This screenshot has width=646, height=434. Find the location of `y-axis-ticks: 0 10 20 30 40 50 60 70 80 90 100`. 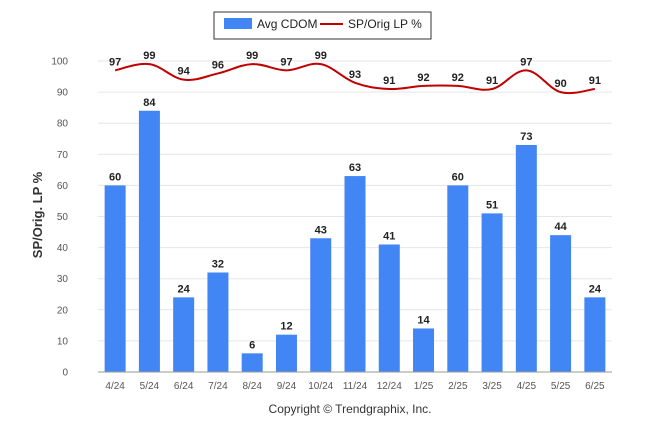

y-axis-ticks: 0 10 20 30 40 50 60 70 80 90 100 is located at coordinates (59, 218).